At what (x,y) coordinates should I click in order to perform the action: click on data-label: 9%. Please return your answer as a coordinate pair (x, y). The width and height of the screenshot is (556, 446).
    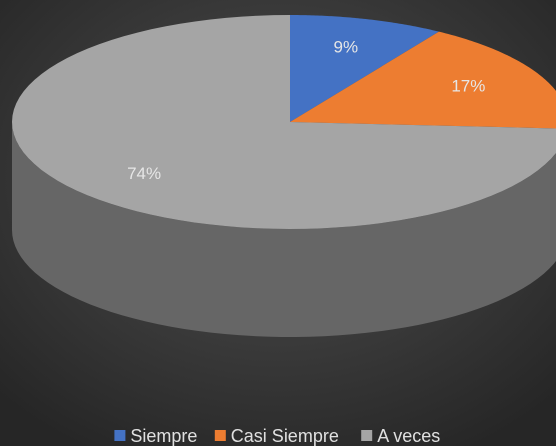
    Looking at the image, I should click on (346, 47).